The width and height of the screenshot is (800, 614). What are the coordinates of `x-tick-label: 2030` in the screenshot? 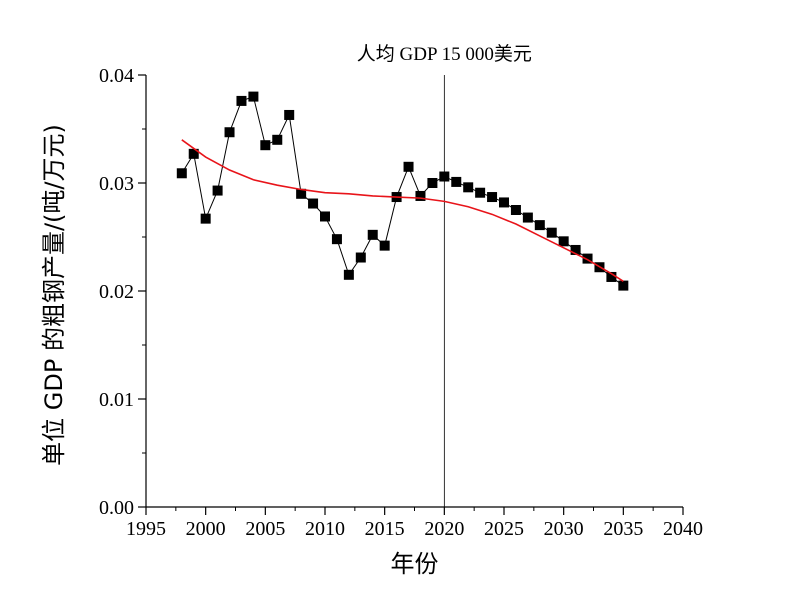 It's located at (564, 529).